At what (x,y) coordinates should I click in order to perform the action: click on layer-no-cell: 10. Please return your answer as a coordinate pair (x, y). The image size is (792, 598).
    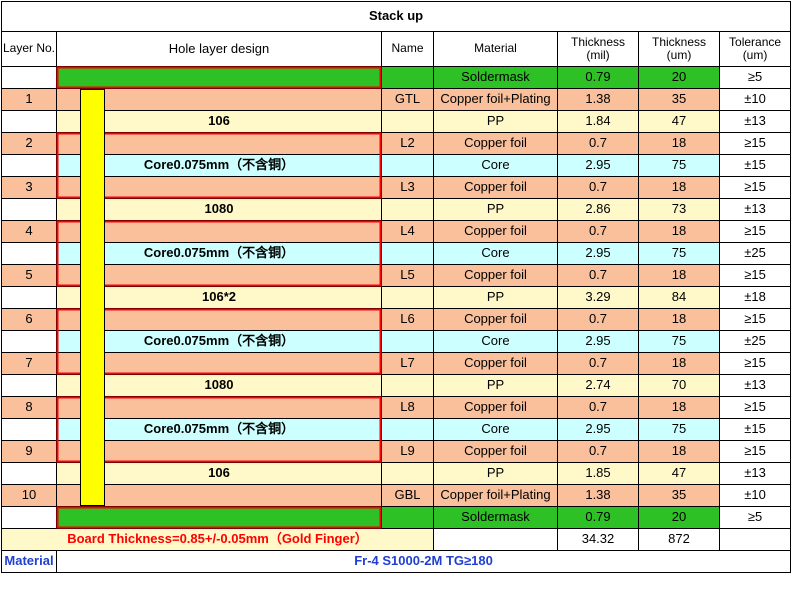
    Looking at the image, I should click on (29, 495).